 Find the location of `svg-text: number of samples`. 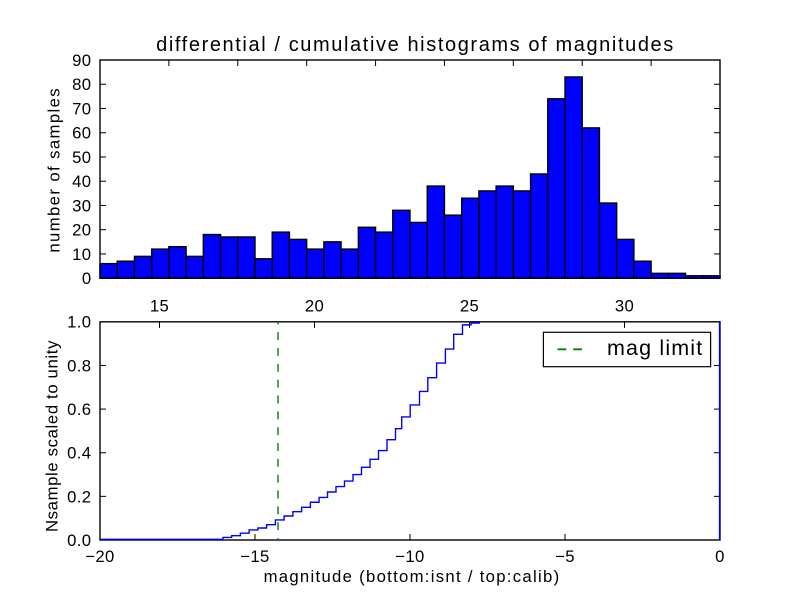

svg-text: number of samples is located at coordinates (54, 170).